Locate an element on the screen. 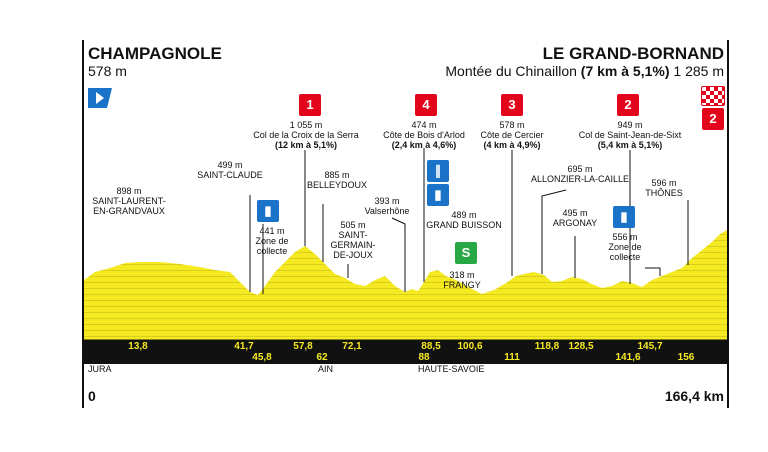  km-marker-bottom-0: 45,8 is located at coordinates (262, 357).